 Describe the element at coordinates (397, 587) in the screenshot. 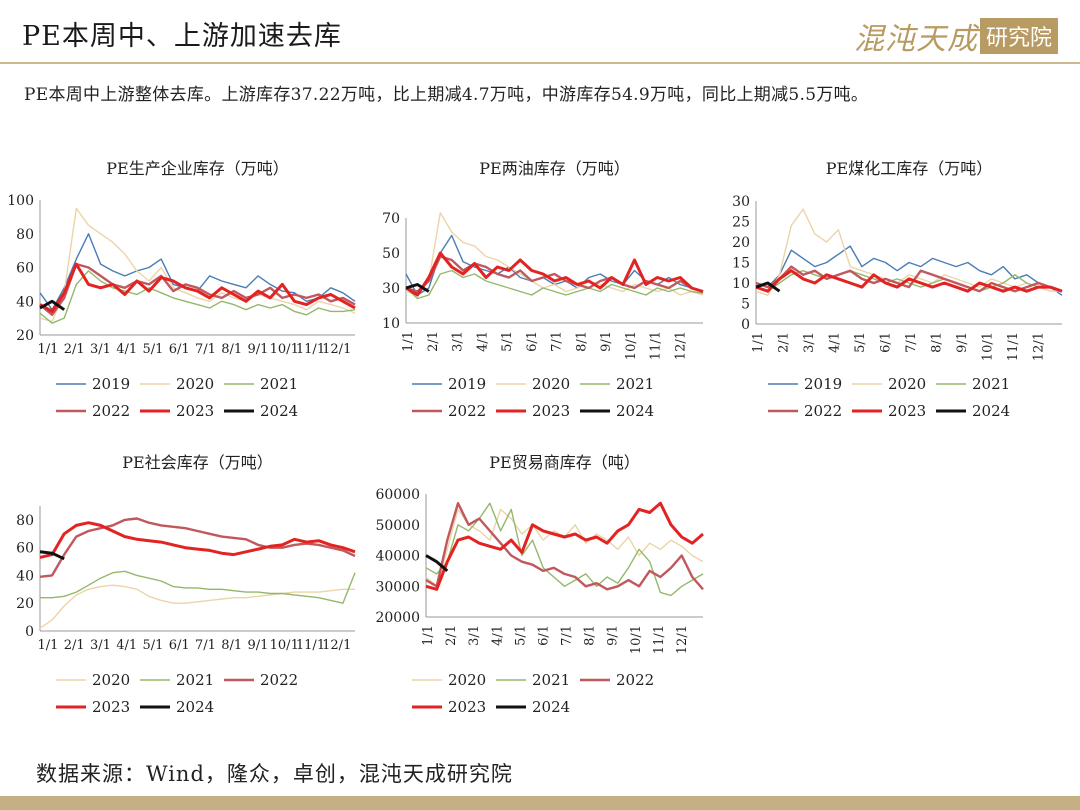

I see `y-tick-label: 30000` at that location.